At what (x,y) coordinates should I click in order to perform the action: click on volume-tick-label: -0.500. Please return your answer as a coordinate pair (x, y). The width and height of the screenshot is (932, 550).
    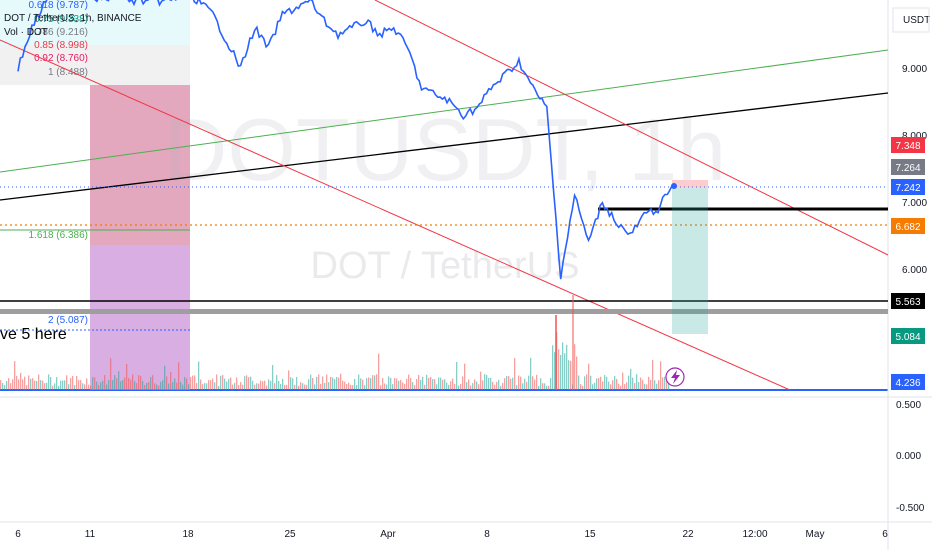
    Looking at the image, I should click on (910, 508).